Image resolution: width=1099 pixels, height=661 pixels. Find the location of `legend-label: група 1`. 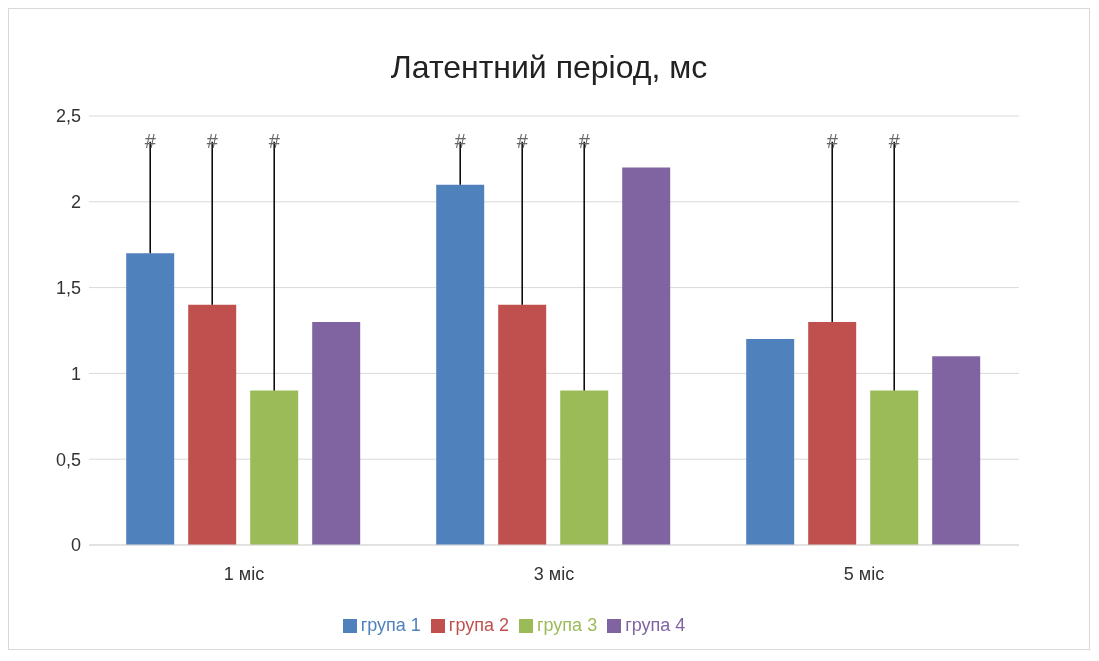

legend-label: група 1 is located at coordinates (390, 625).